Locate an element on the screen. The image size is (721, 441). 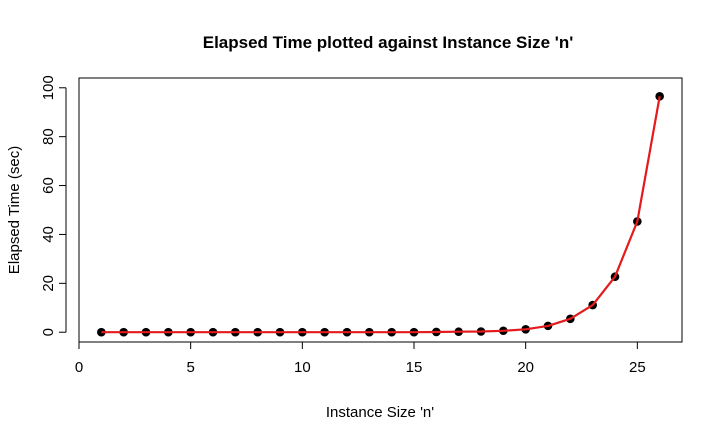
x-tick-label: 15 is located at coordinates (414, 367).